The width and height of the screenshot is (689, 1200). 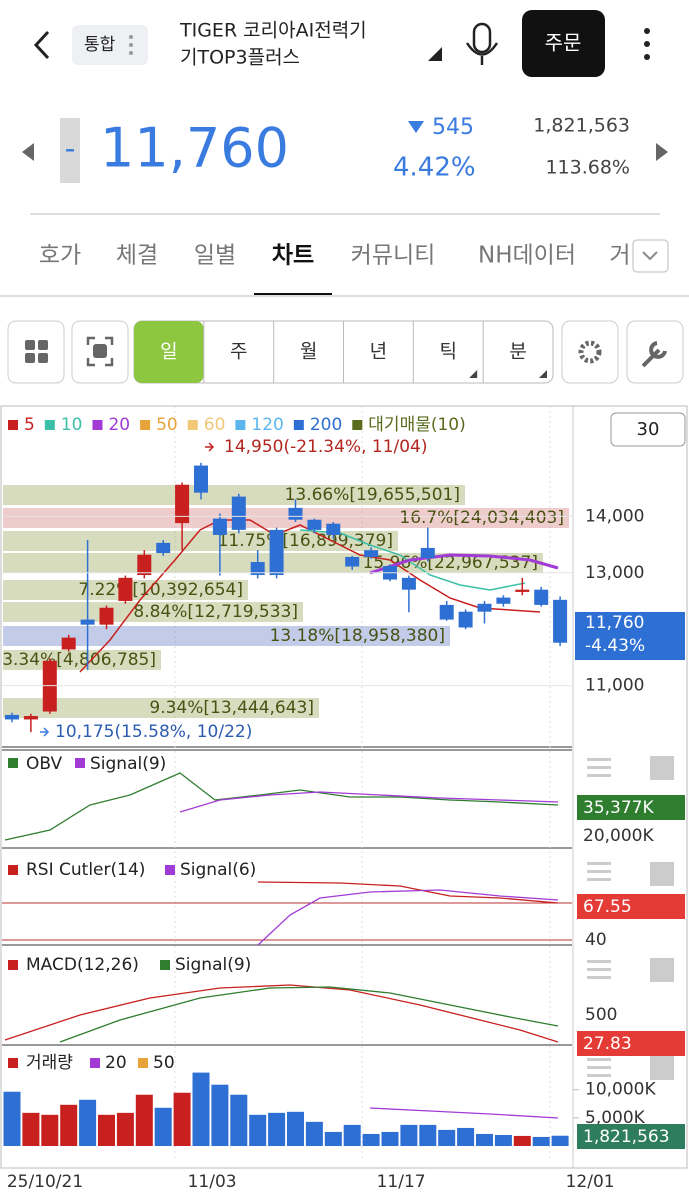 I want to click on y-tick-label: 5,000K, so click(x=615, y=1118).